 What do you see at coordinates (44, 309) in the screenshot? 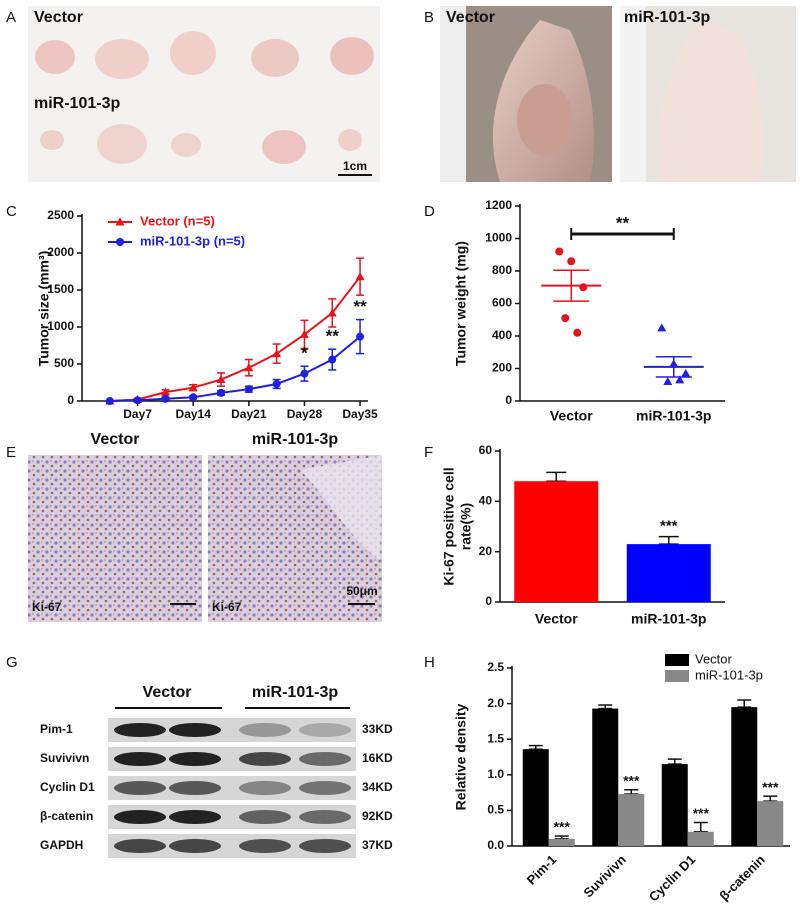
I see `y-axis-label: Tumor size (mm³)` at bounding box center [44, 309].